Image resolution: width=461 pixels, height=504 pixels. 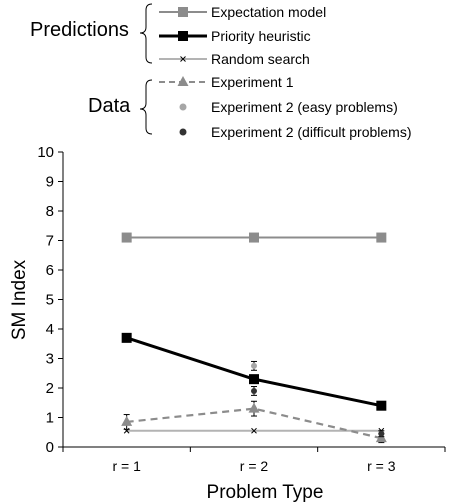 I want to click on y-tick-label: 9, so click(x=50, y=182).